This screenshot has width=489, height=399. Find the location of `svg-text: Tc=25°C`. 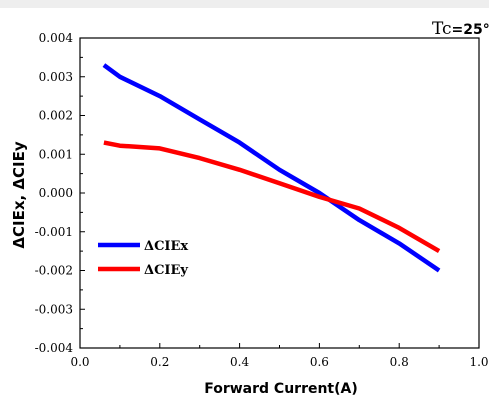

svg-text: Tc=25°C is located at coordinates (460, 29).